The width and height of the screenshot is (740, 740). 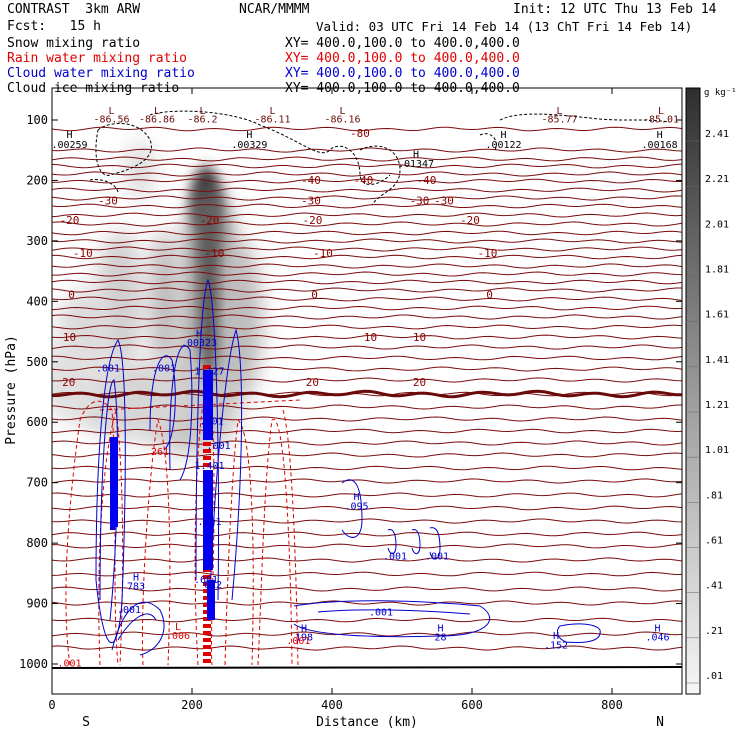 What do you see at coordinates (83, 253) in the screenshot?
I see `isotherm-label-m10-0: -10` at bounding box center [83, 253].